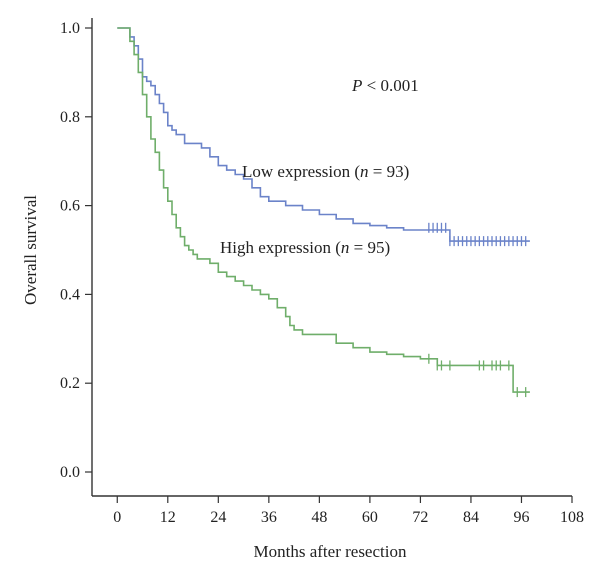  I want to click on x-tick-label: 72, so click(420, 517).